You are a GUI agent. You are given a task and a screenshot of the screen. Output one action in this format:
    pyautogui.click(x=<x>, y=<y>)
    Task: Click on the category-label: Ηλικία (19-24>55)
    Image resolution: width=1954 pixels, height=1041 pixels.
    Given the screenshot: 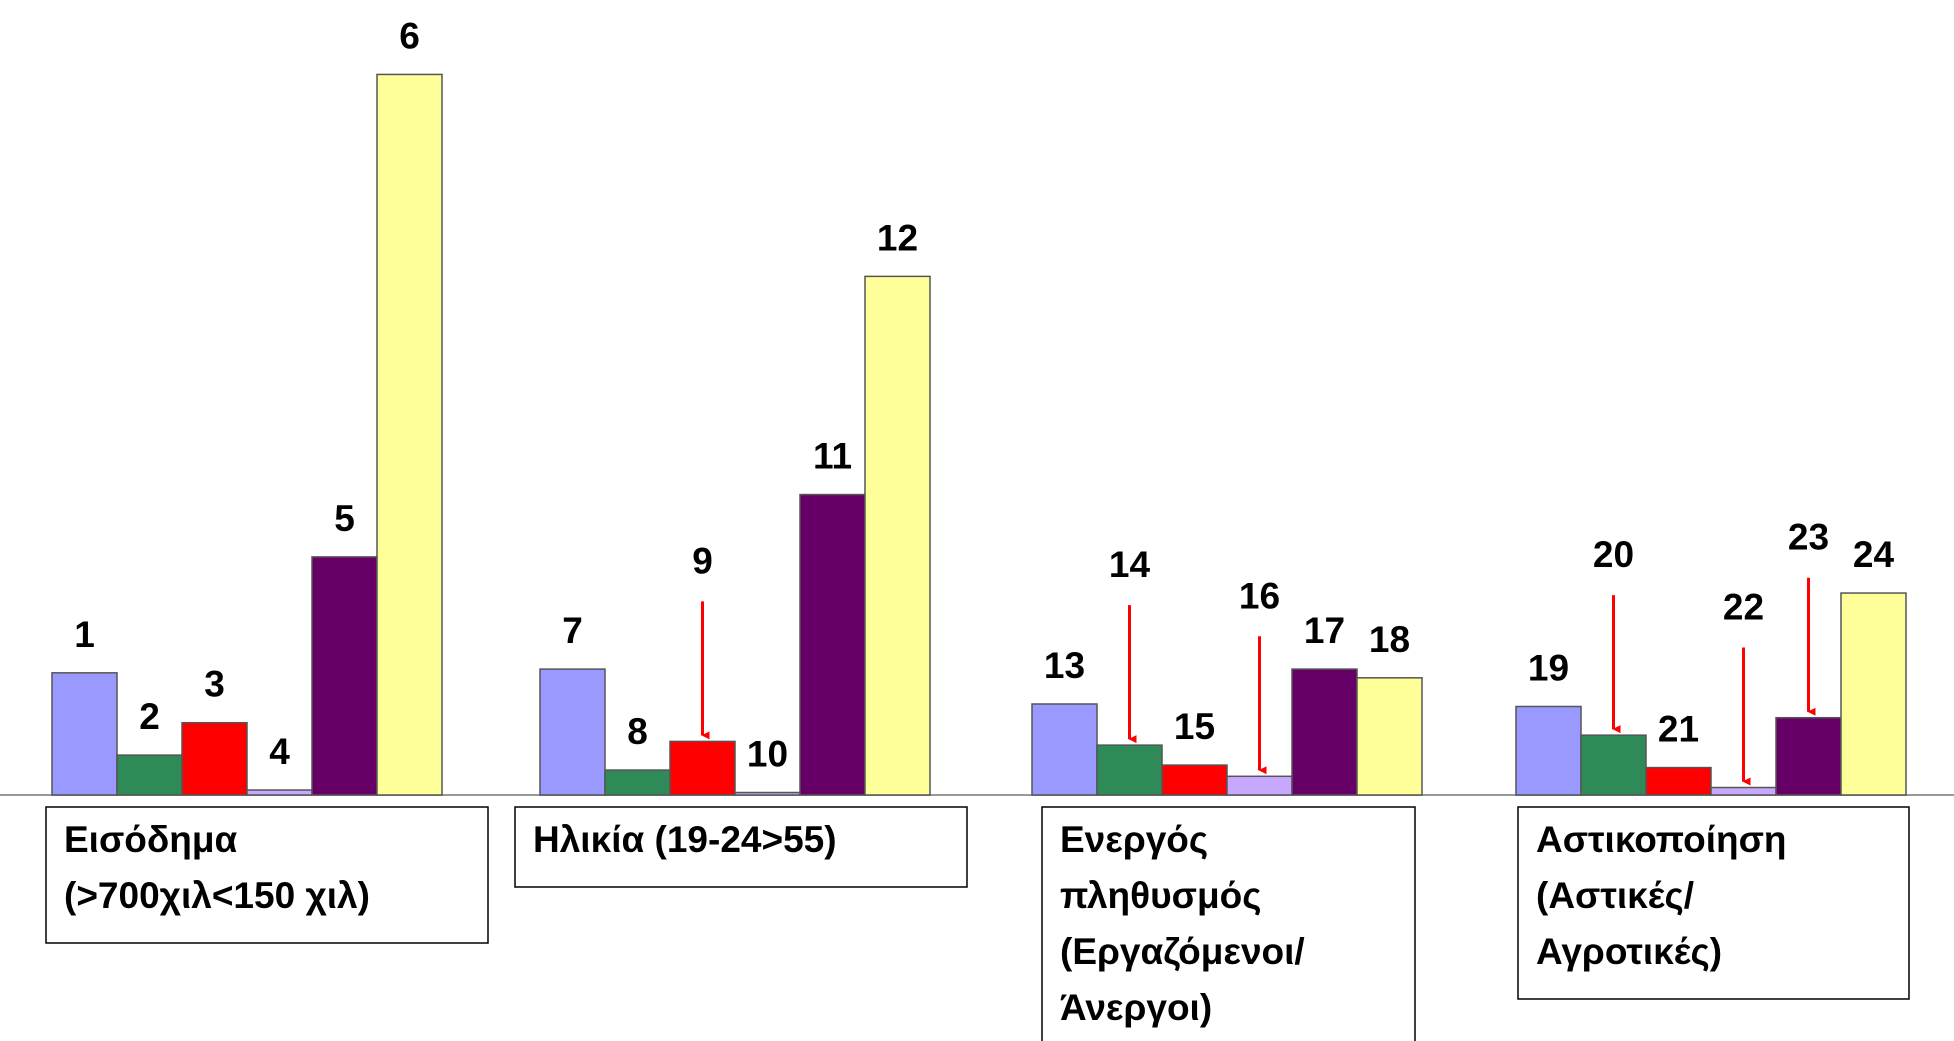 What is the action you would take?
    pyautogui.click(x=685, y=839)
    